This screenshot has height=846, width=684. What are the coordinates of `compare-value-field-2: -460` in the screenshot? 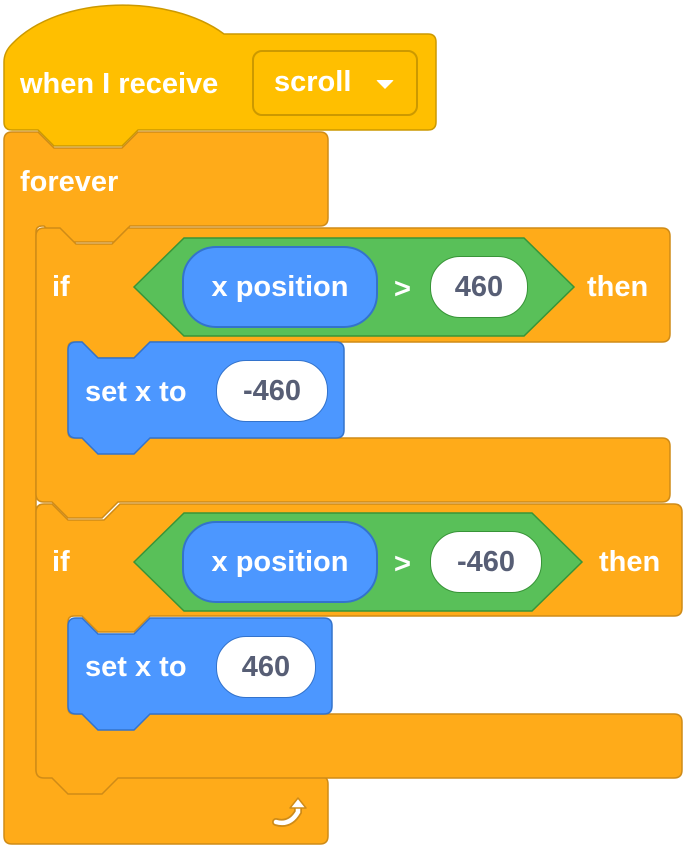 It's located at (486, 562).